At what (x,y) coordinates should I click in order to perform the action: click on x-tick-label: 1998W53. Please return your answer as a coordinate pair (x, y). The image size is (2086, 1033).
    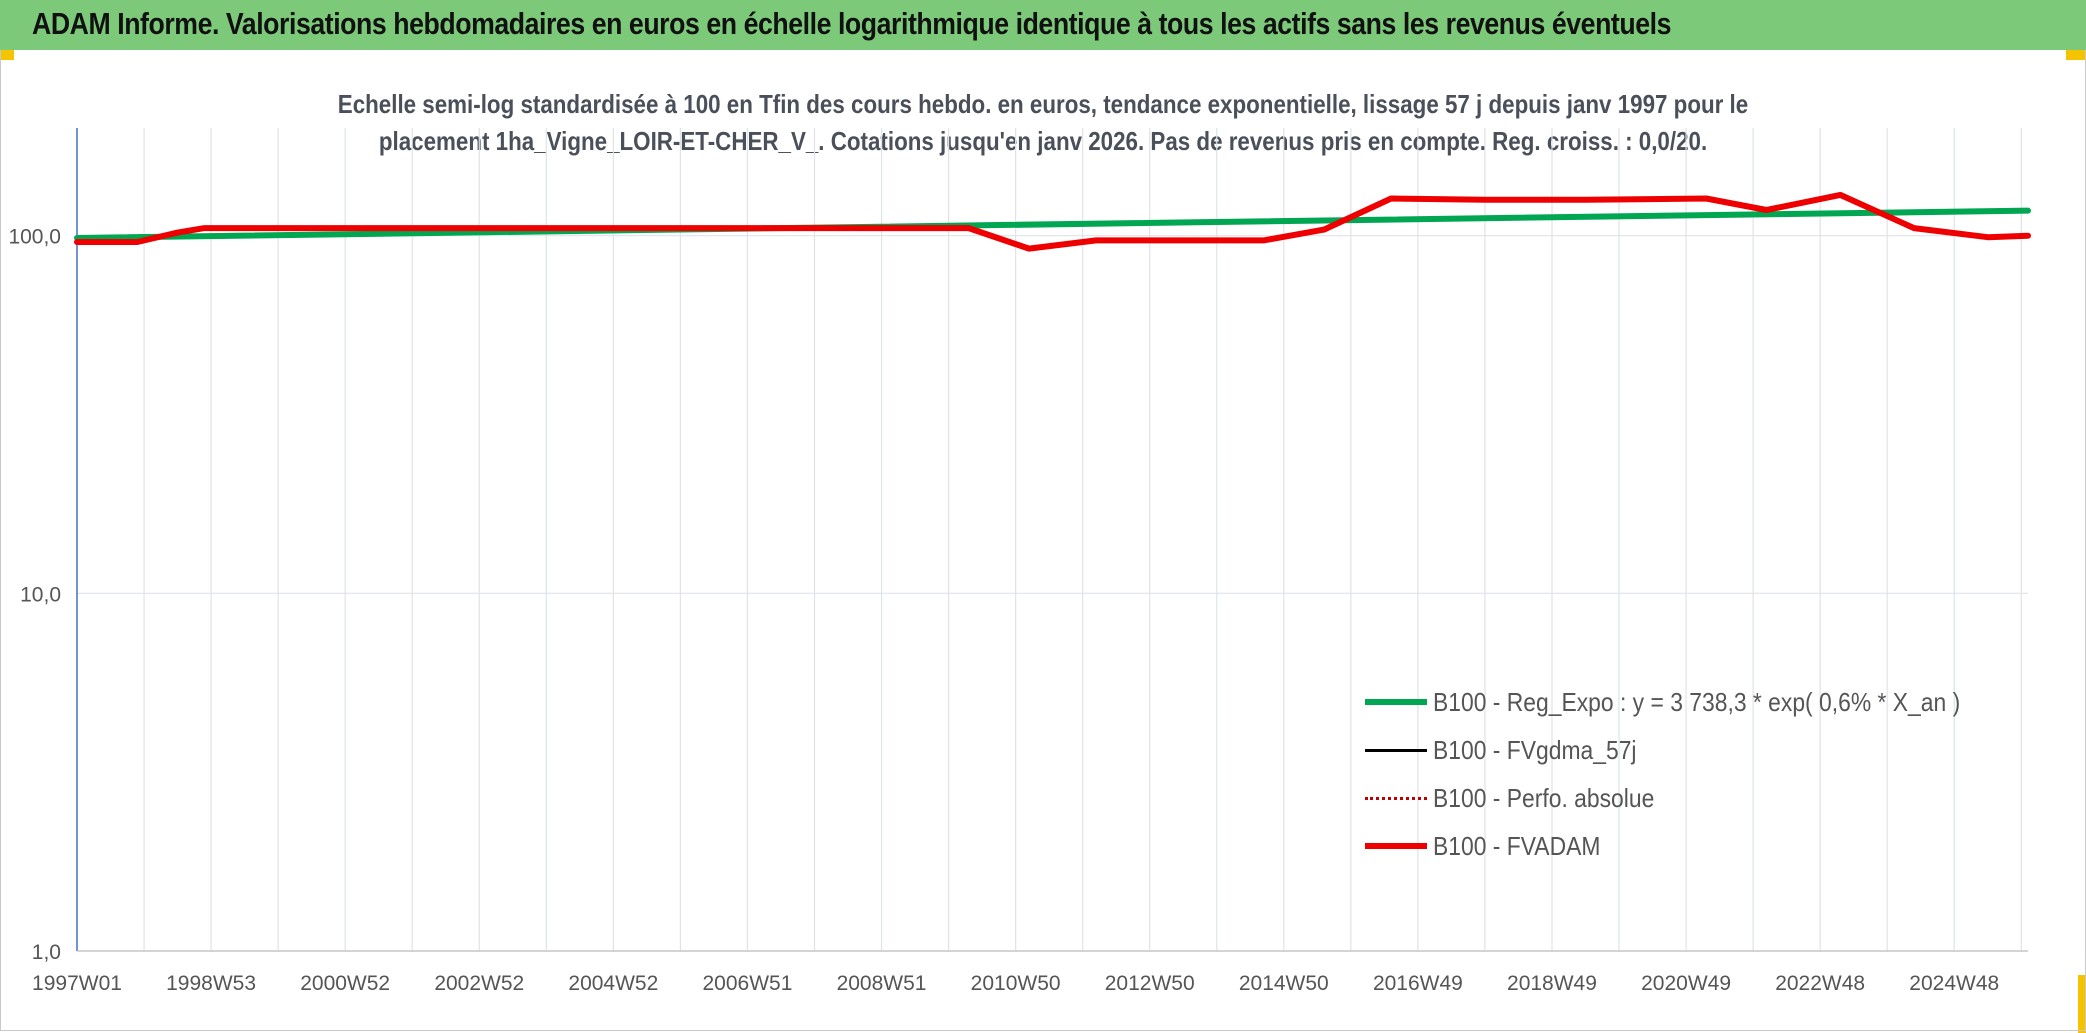
    Looking at the image, I should click on (211, 983).